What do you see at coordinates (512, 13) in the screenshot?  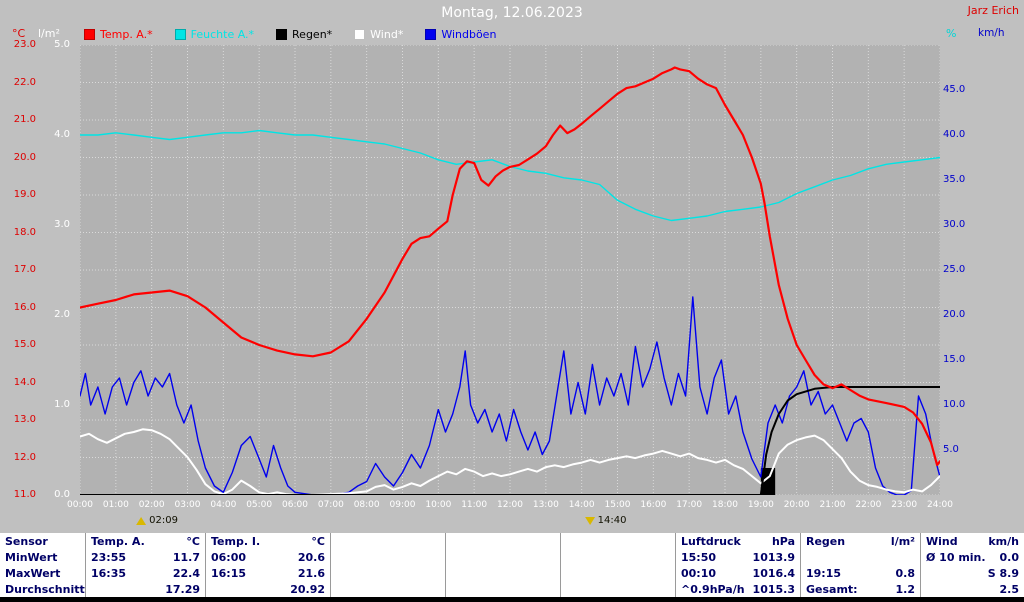 I see `page-title: Montag, 12.06.2023` at bounding box center [512, 13].